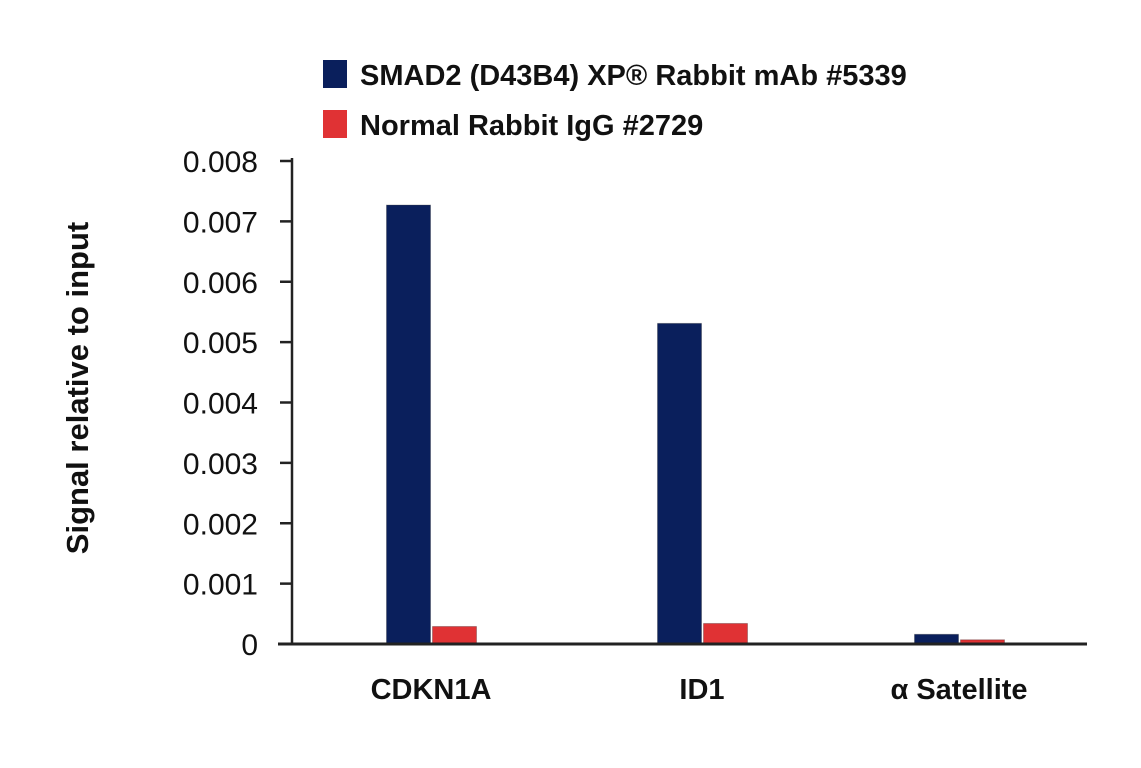  I want to click on x-category-label: ID1, so click(701, 690).